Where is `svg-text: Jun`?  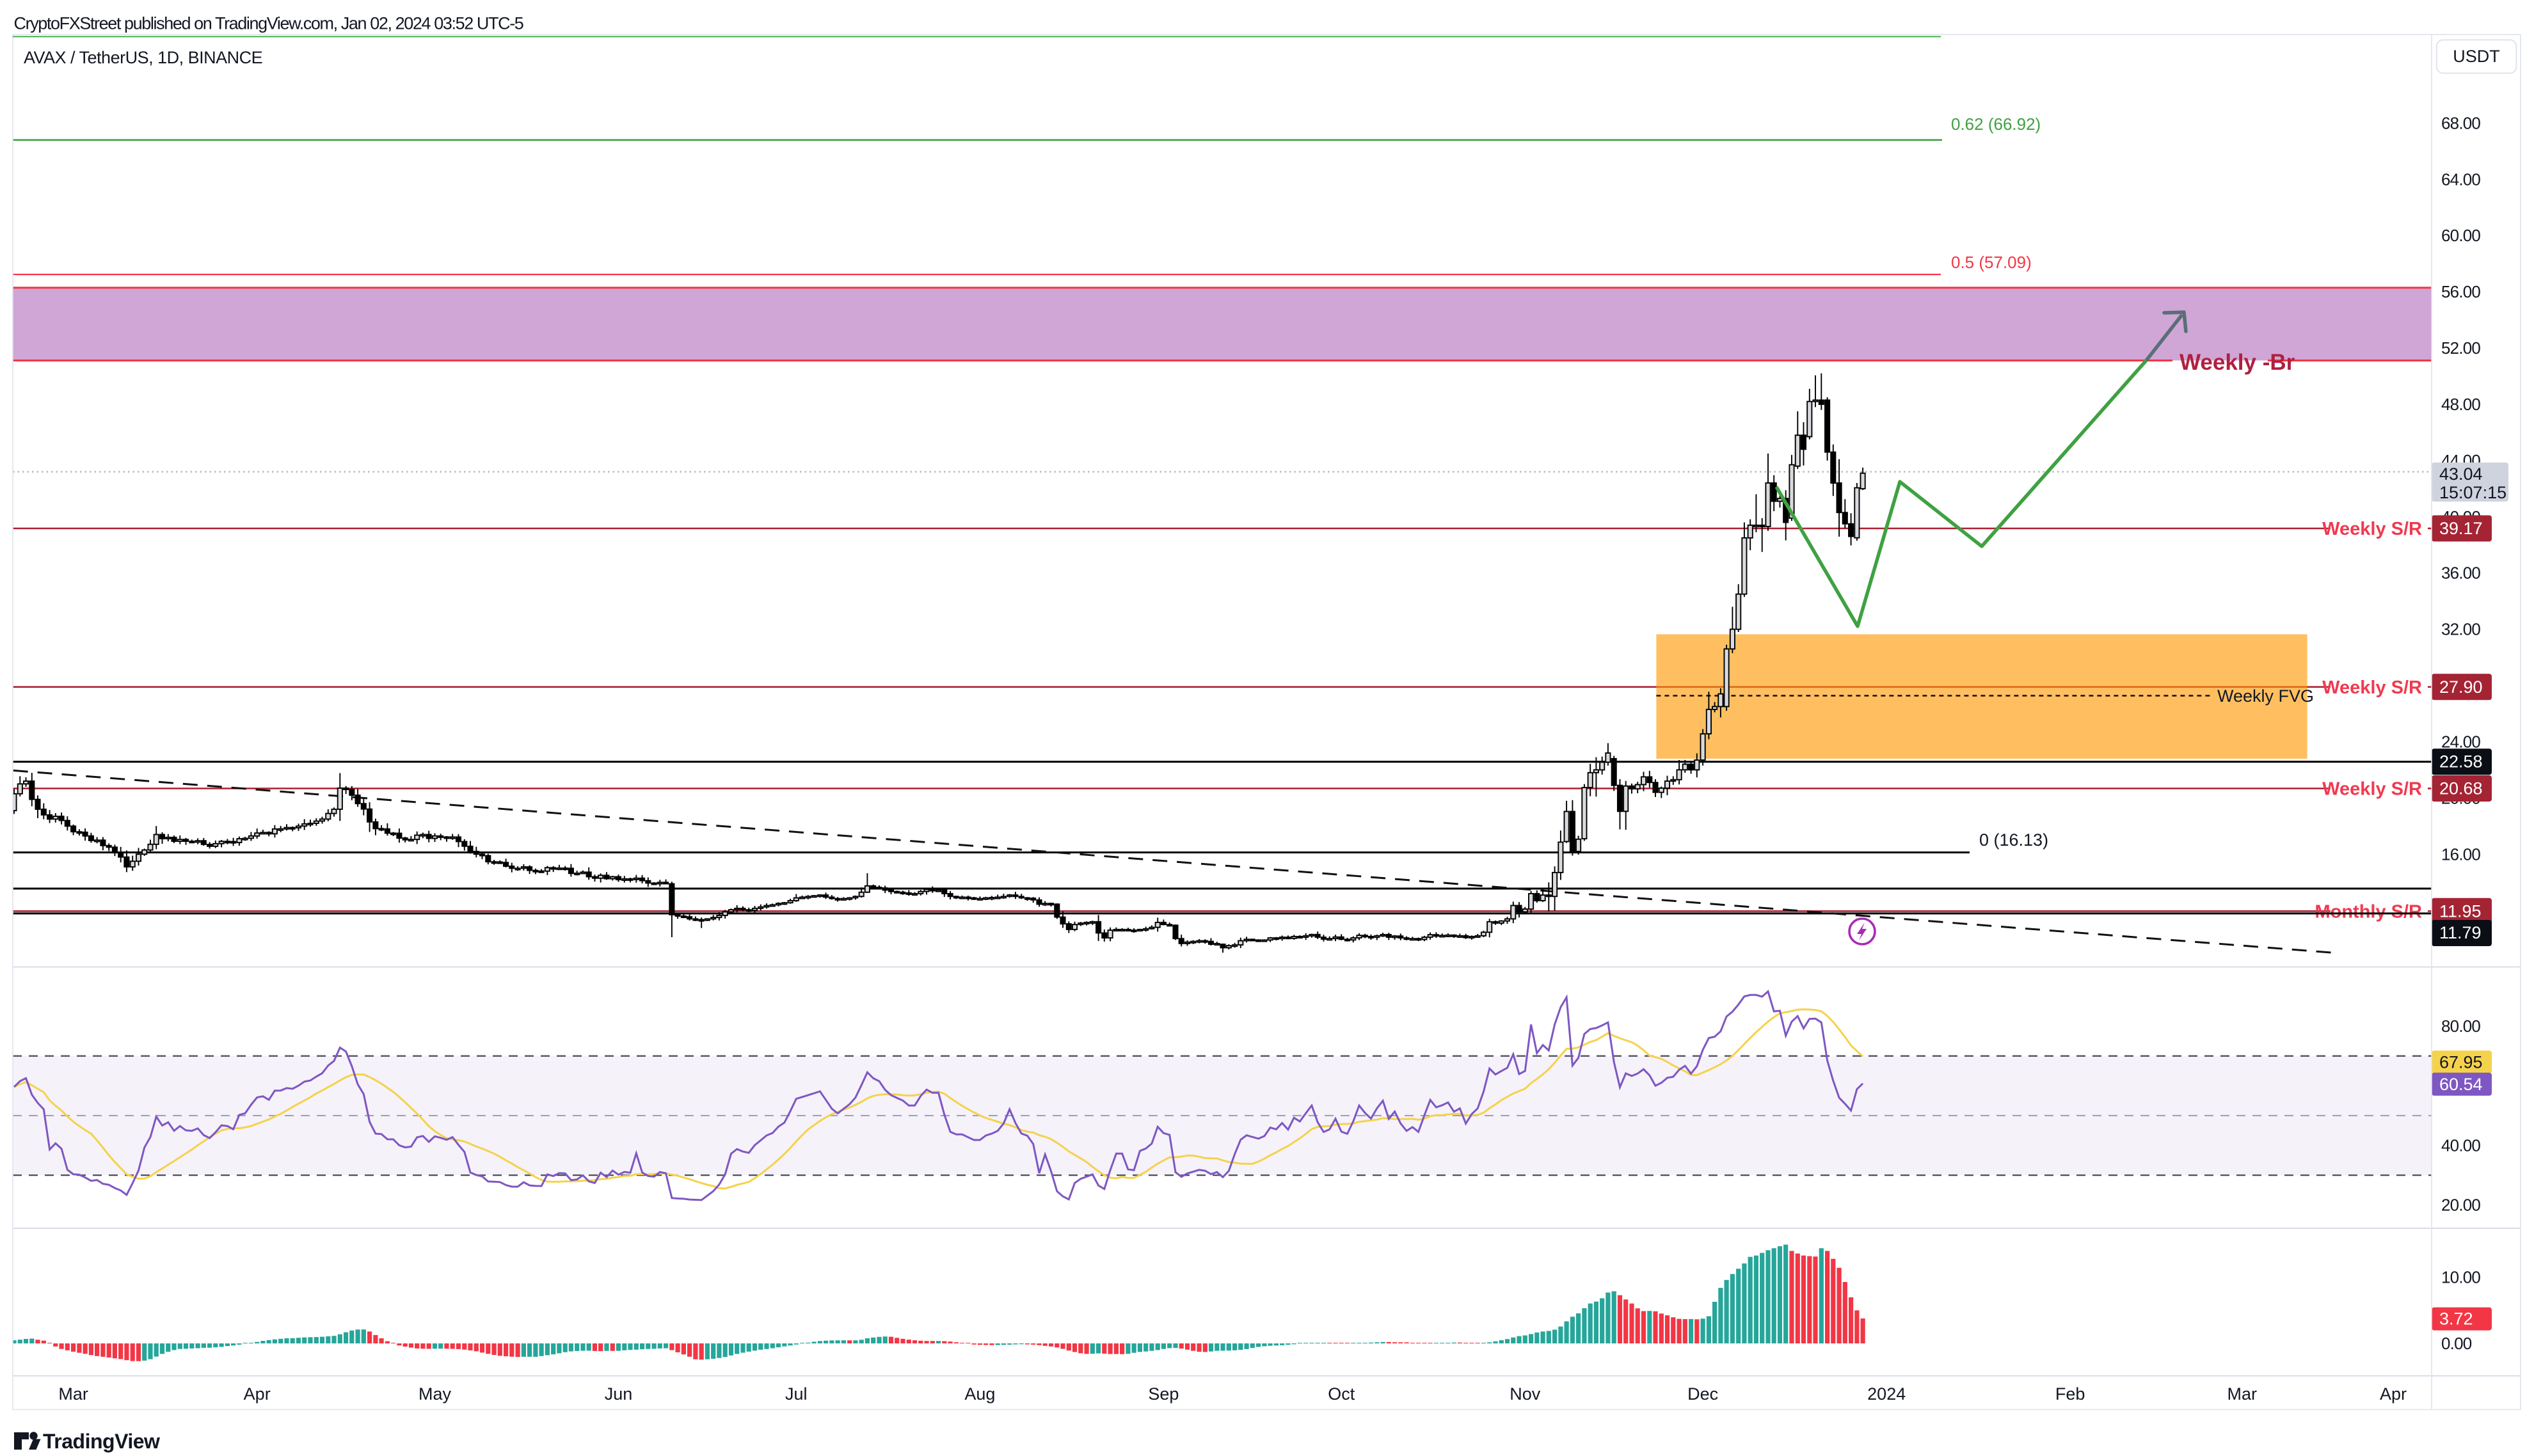 svg-text: Jun is located at coordinates (619, 1394).